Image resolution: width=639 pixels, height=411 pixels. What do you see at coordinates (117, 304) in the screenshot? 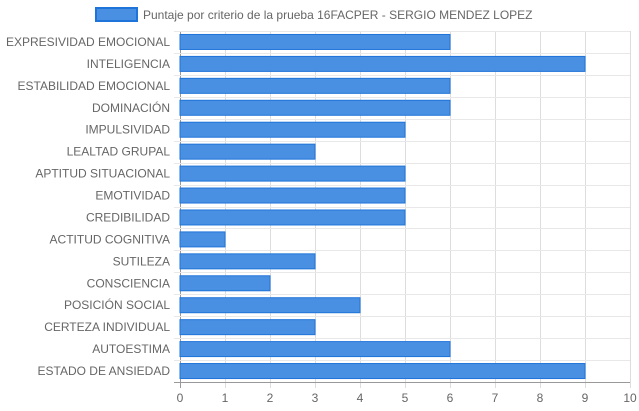
I see `category-label: POSICIÓN SOCIAL` at bounding box center [117, 304].